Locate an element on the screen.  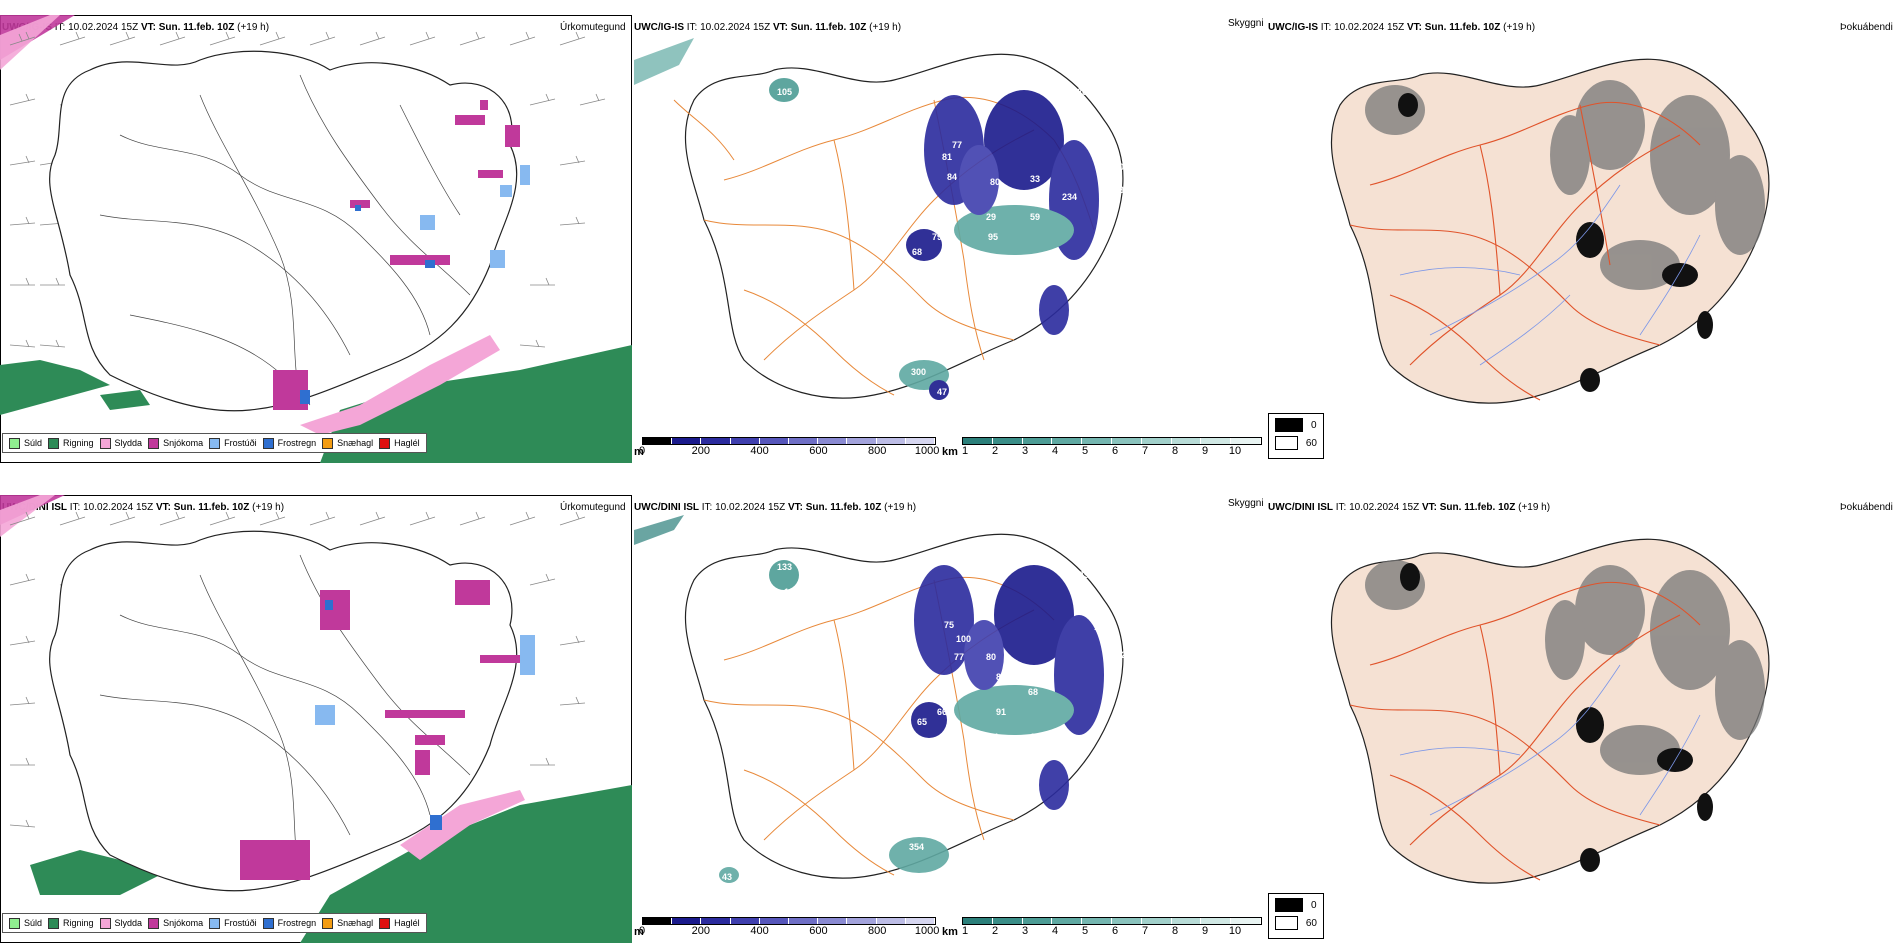
legend-item: Haglél is located at coordinates (399, 443).